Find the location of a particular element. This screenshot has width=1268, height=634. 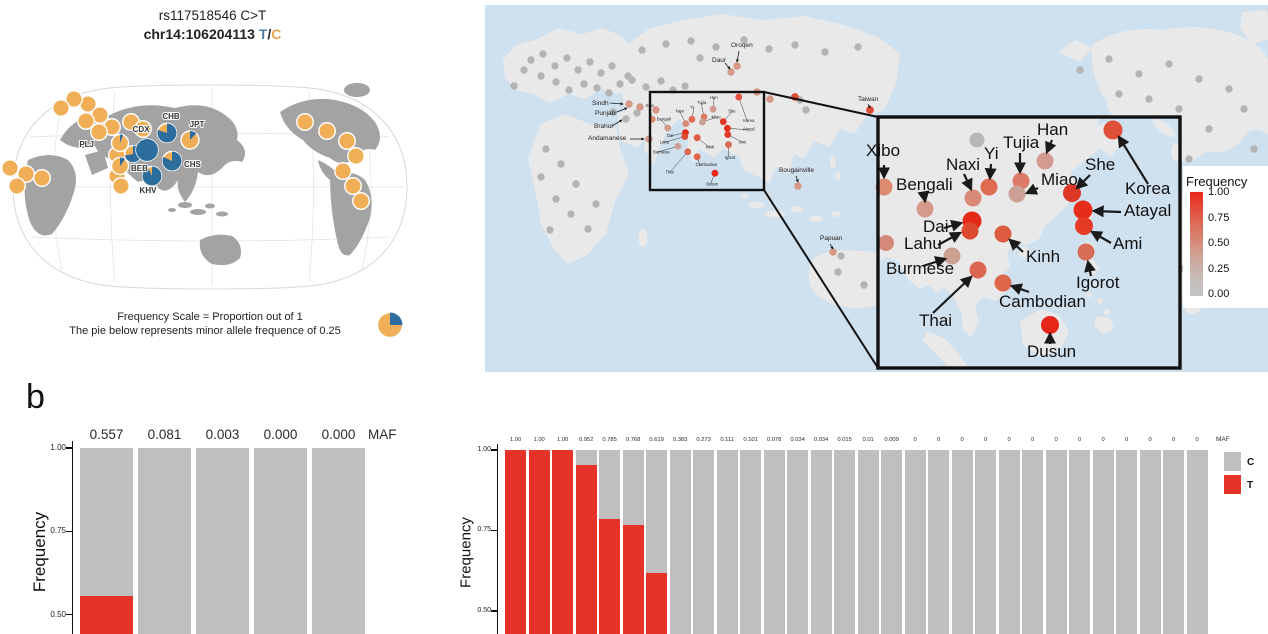

maf-value: 0.078 is located at coordinates (774, 440).